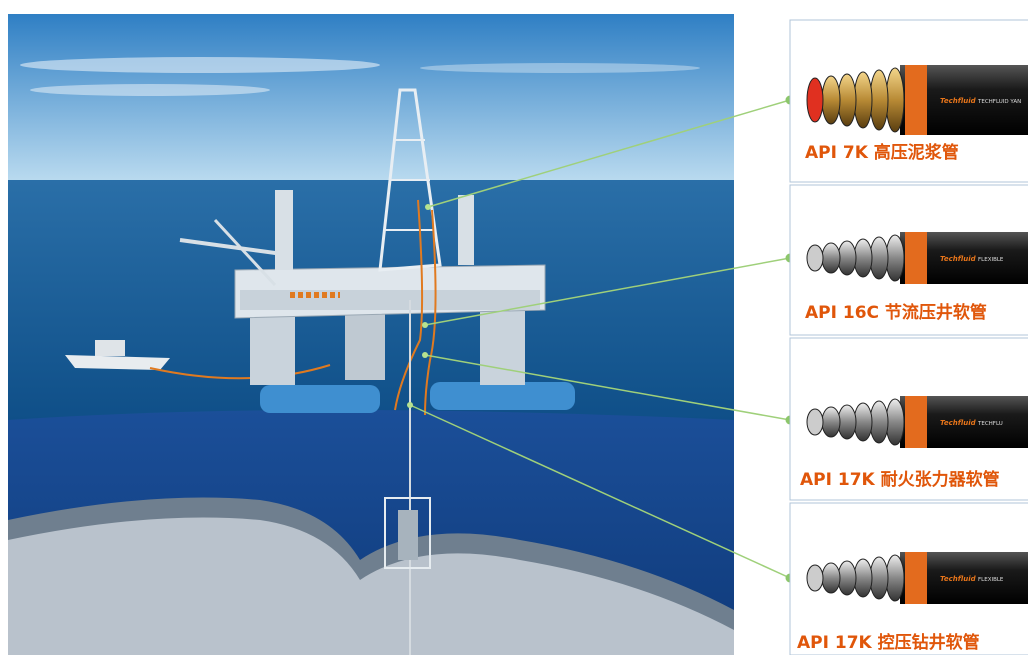 The height and width of the screenshot is (655, 1028). Describe the element at coordinates (896, 312) in the screenshot. I see `product-label: API 16C 节流压井软管` at that location.